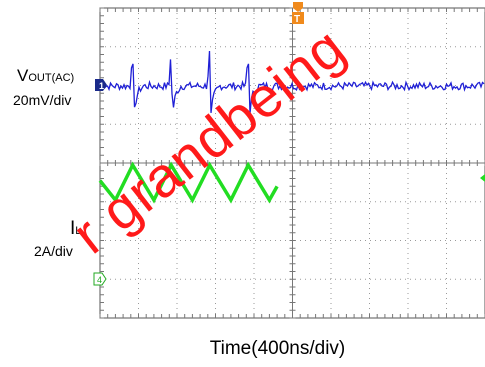 The image size is (485, 367). What do you see at coordinates (292, 82) in the screenshot?
I see `vout-trace` at bounding box center [292, 82].